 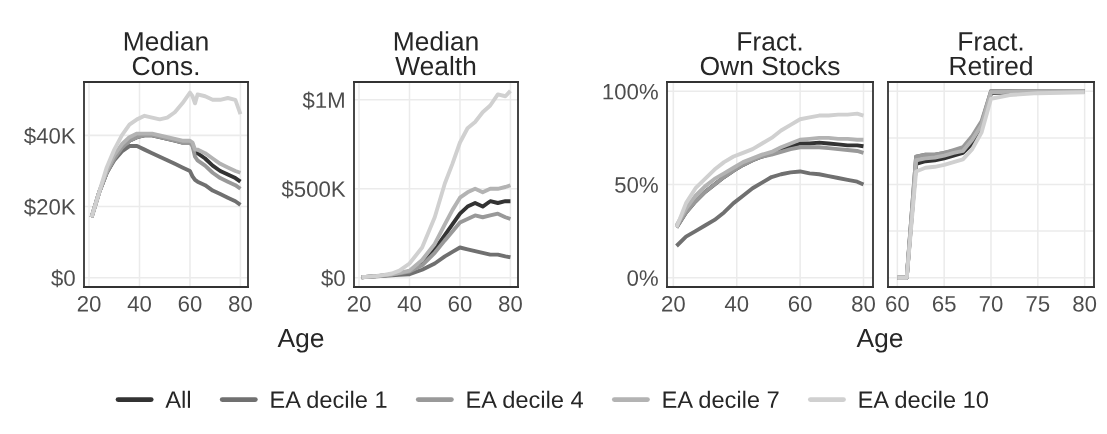 What do you see at coordinates (721, 399) in the screenshot?
I see `legend-label: EA decile 7` at bounding box center [721, 399].